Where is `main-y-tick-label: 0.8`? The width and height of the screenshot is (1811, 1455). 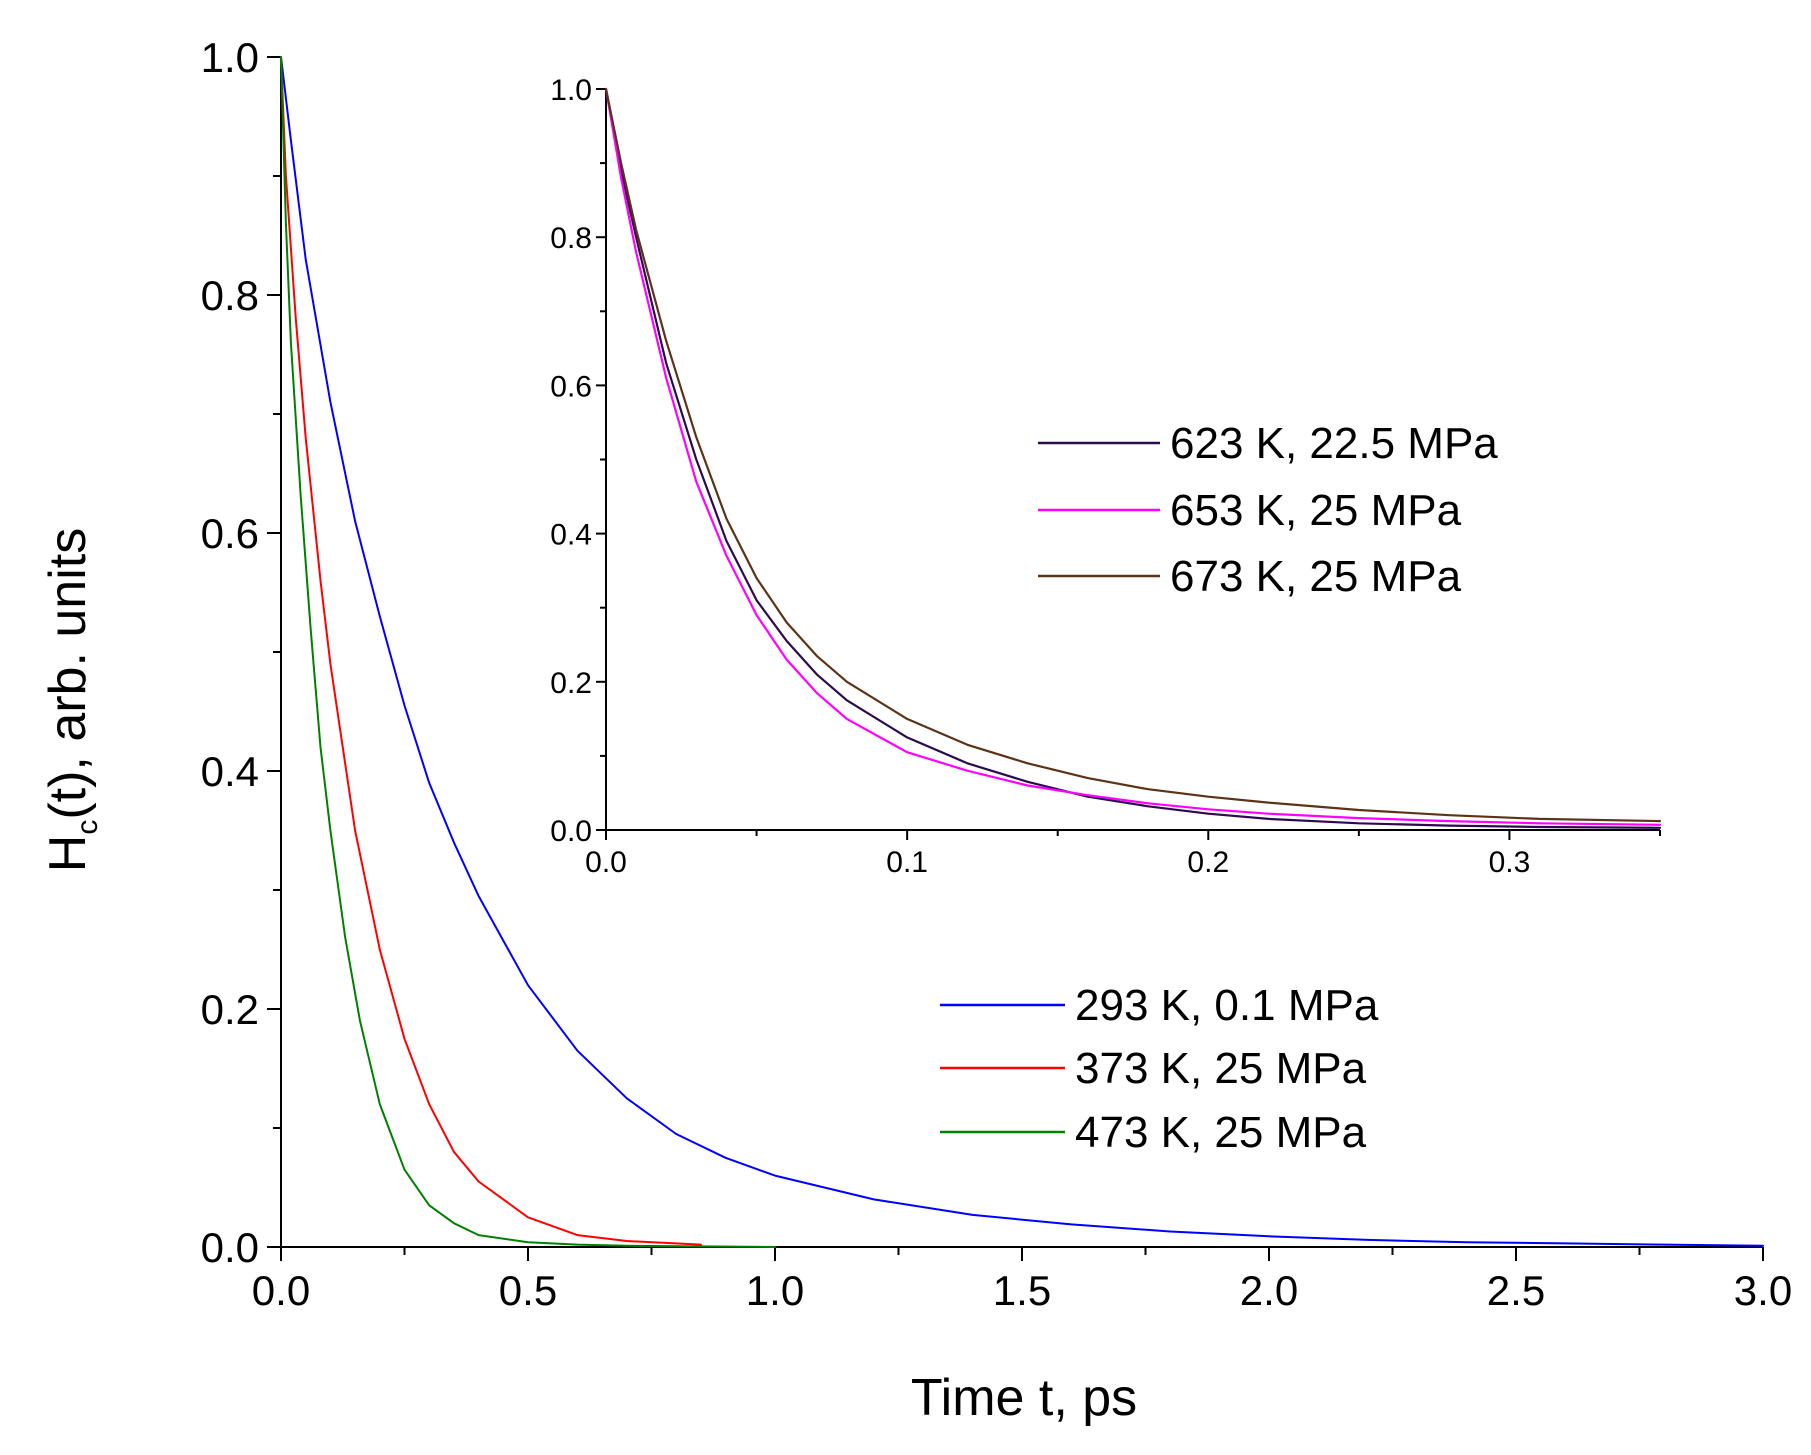 main-y-tick-label: 0.8 is located at coordinates (230, 295).